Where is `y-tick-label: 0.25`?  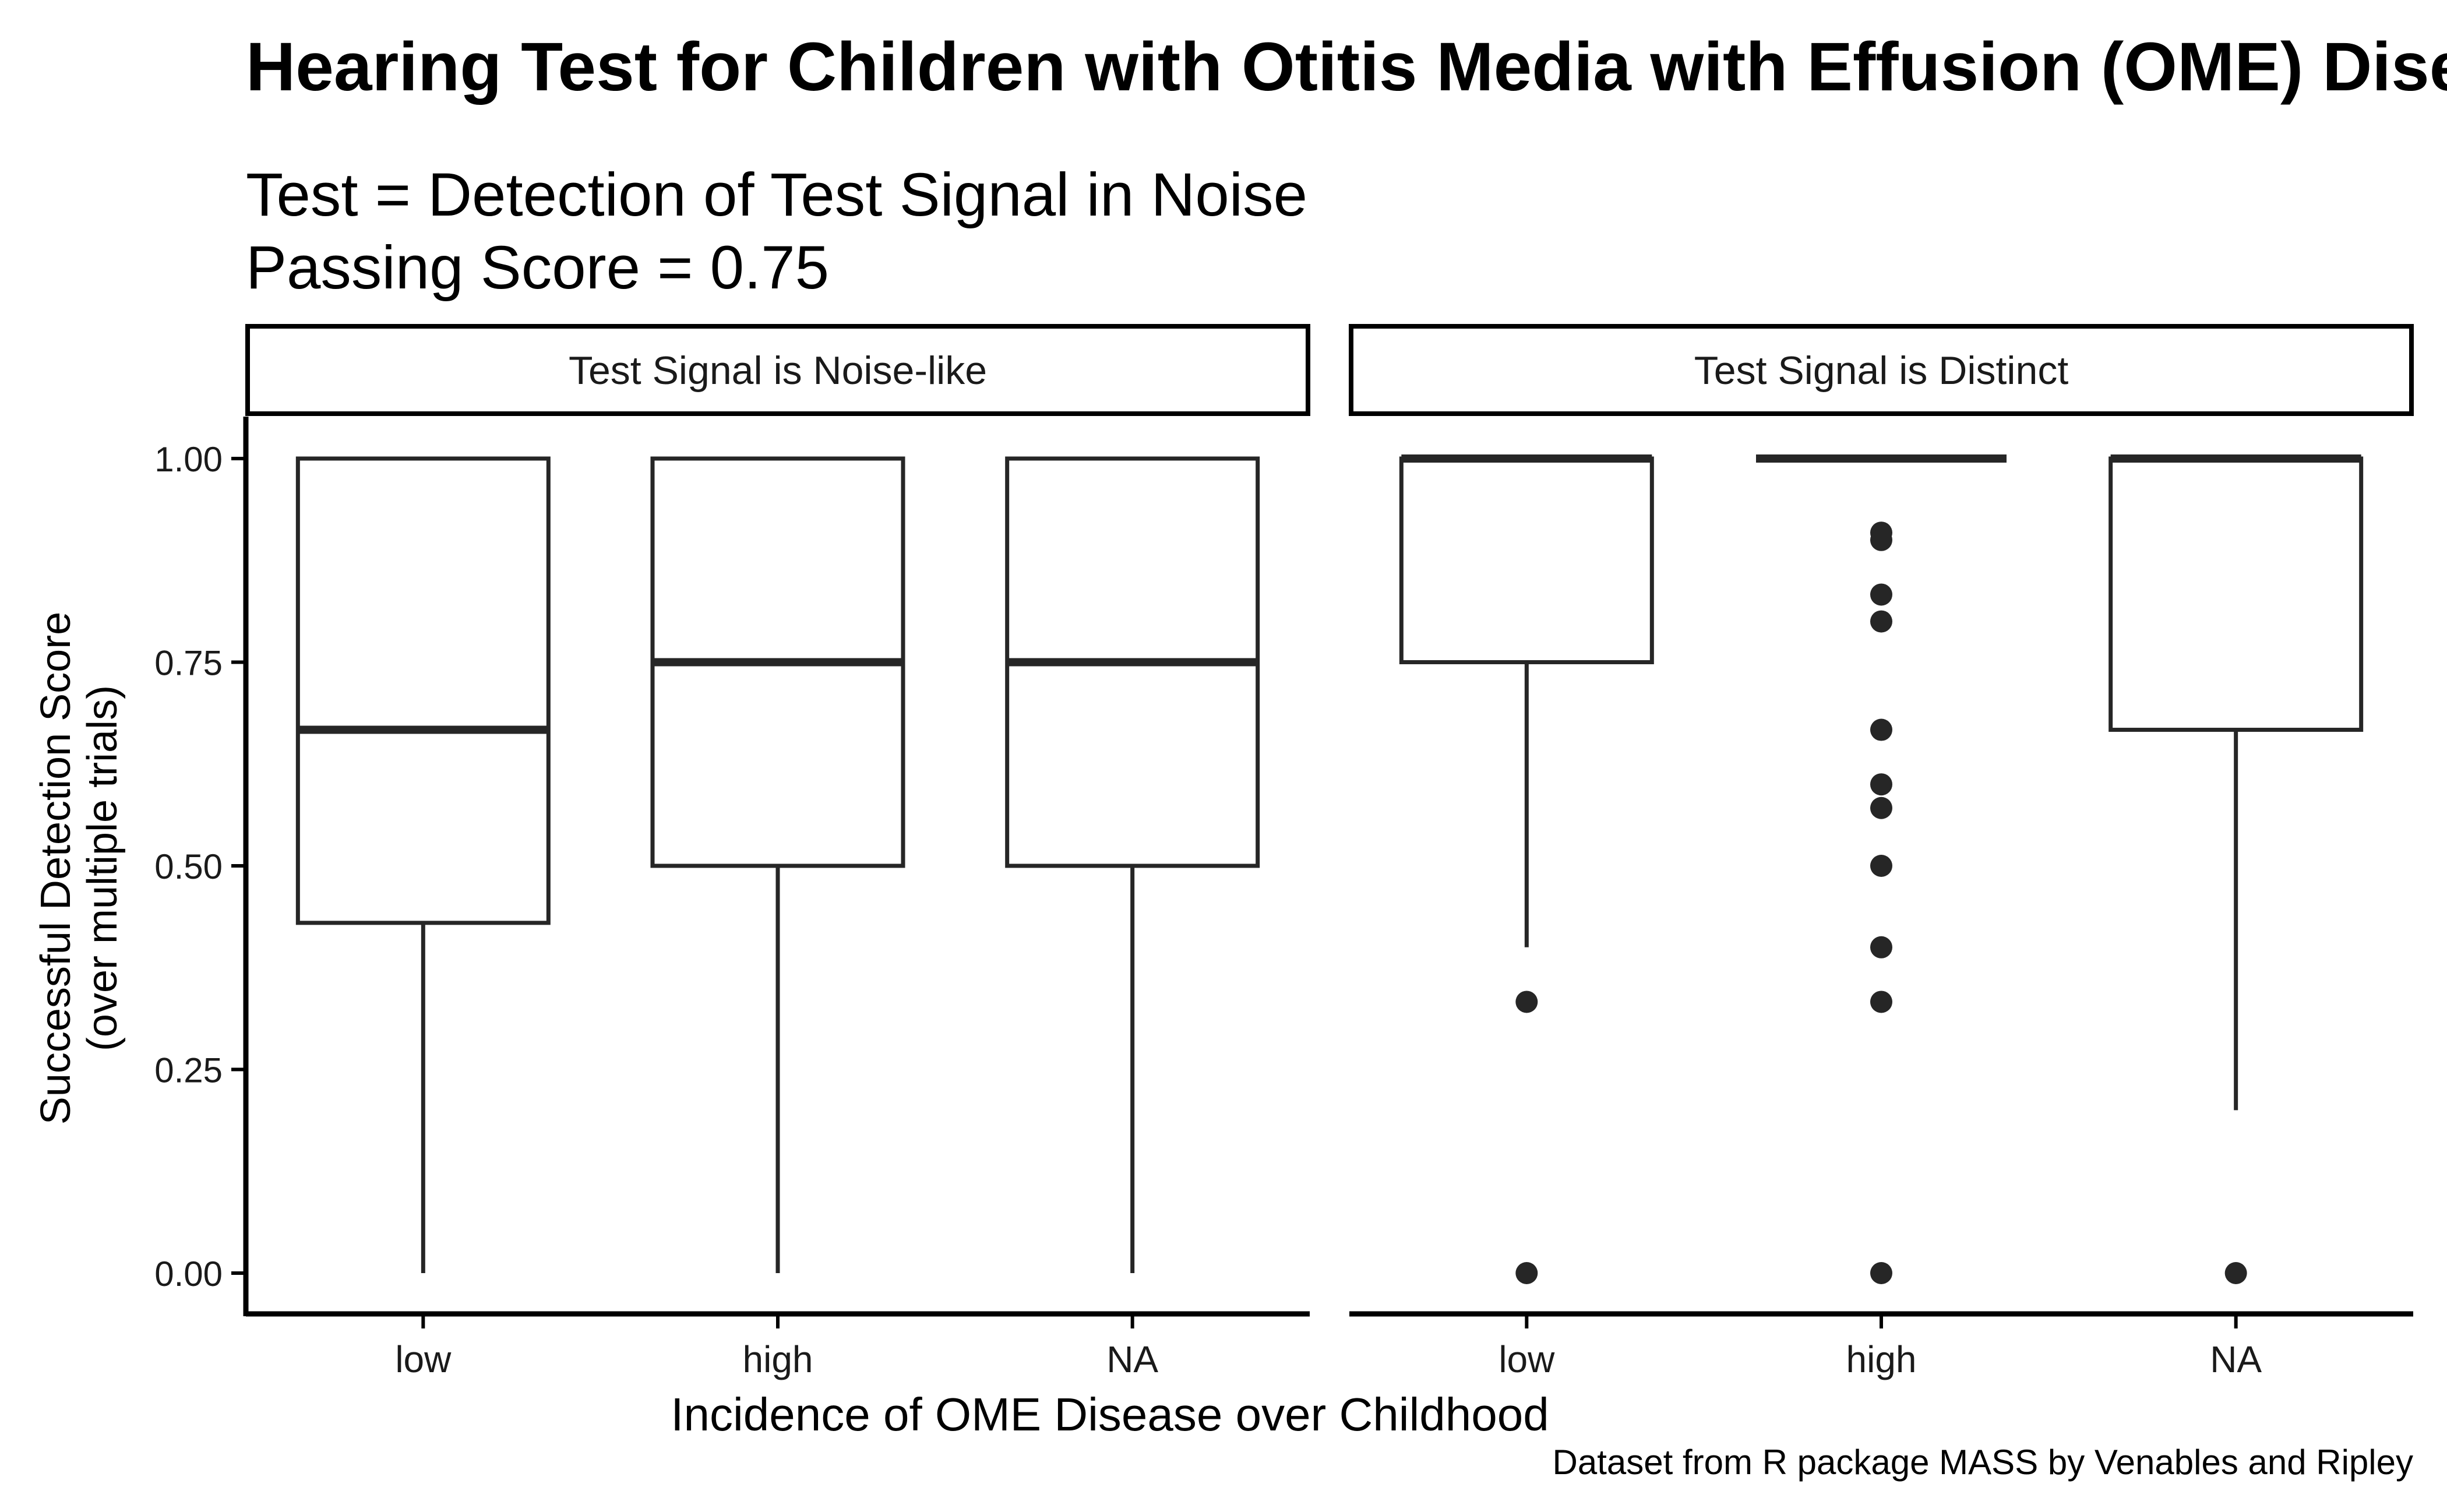
y-tick-label: 0.25 is located at coordinates (188, 1070).